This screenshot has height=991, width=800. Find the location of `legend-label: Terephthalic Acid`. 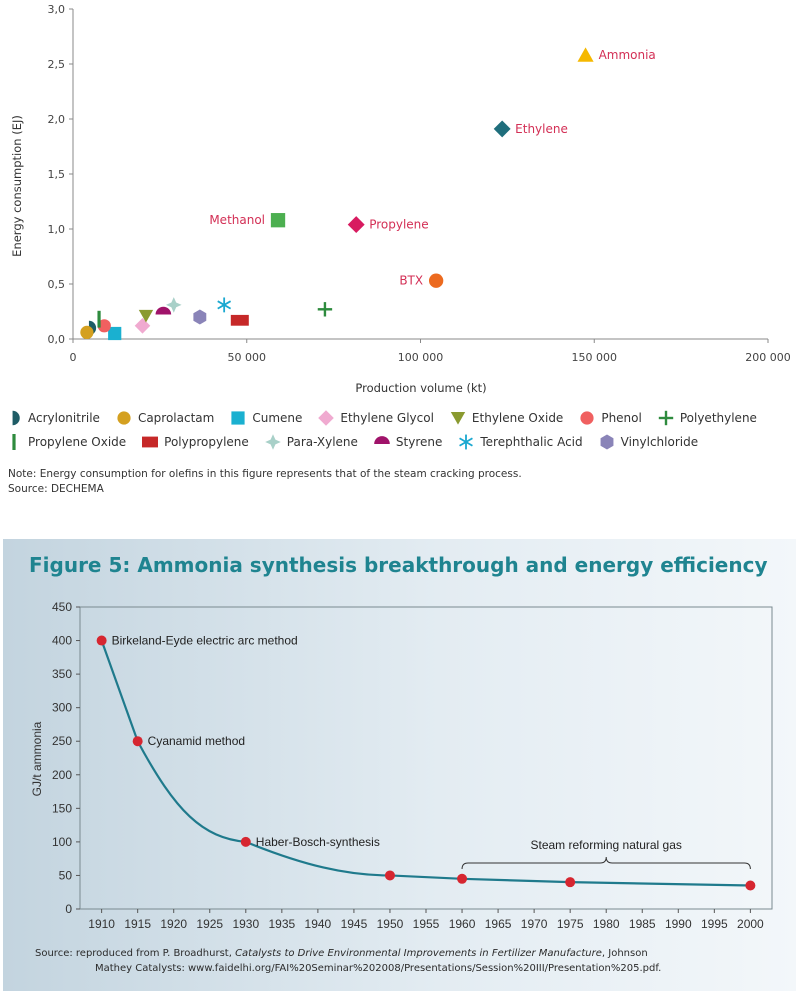

legend-label: Terephthalic Acid is located at coordinates (531, 442).